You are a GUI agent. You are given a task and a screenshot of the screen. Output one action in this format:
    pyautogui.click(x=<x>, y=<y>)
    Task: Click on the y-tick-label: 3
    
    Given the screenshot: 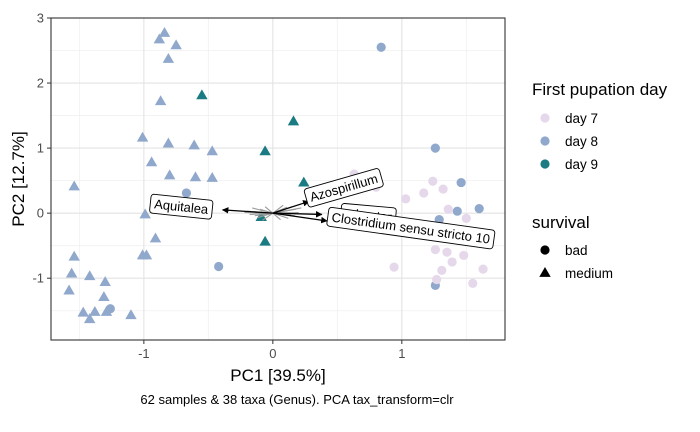 What is the action you would take?
    pyautogui.click(x=40, y=18)
    